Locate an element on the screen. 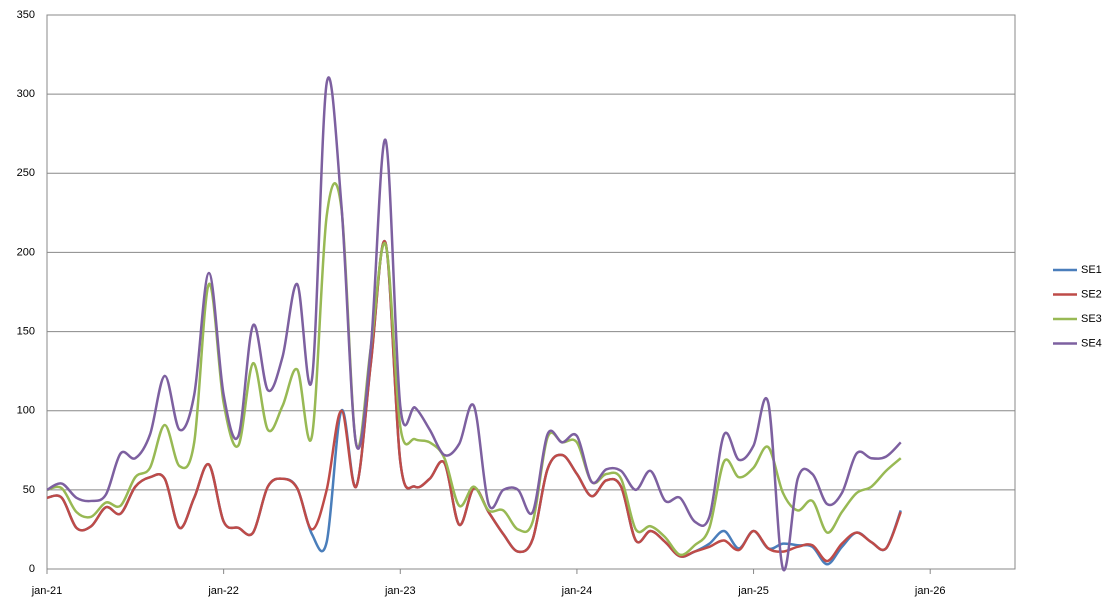  x-tick-label: jan-22 is located at coordinates (223, 591).